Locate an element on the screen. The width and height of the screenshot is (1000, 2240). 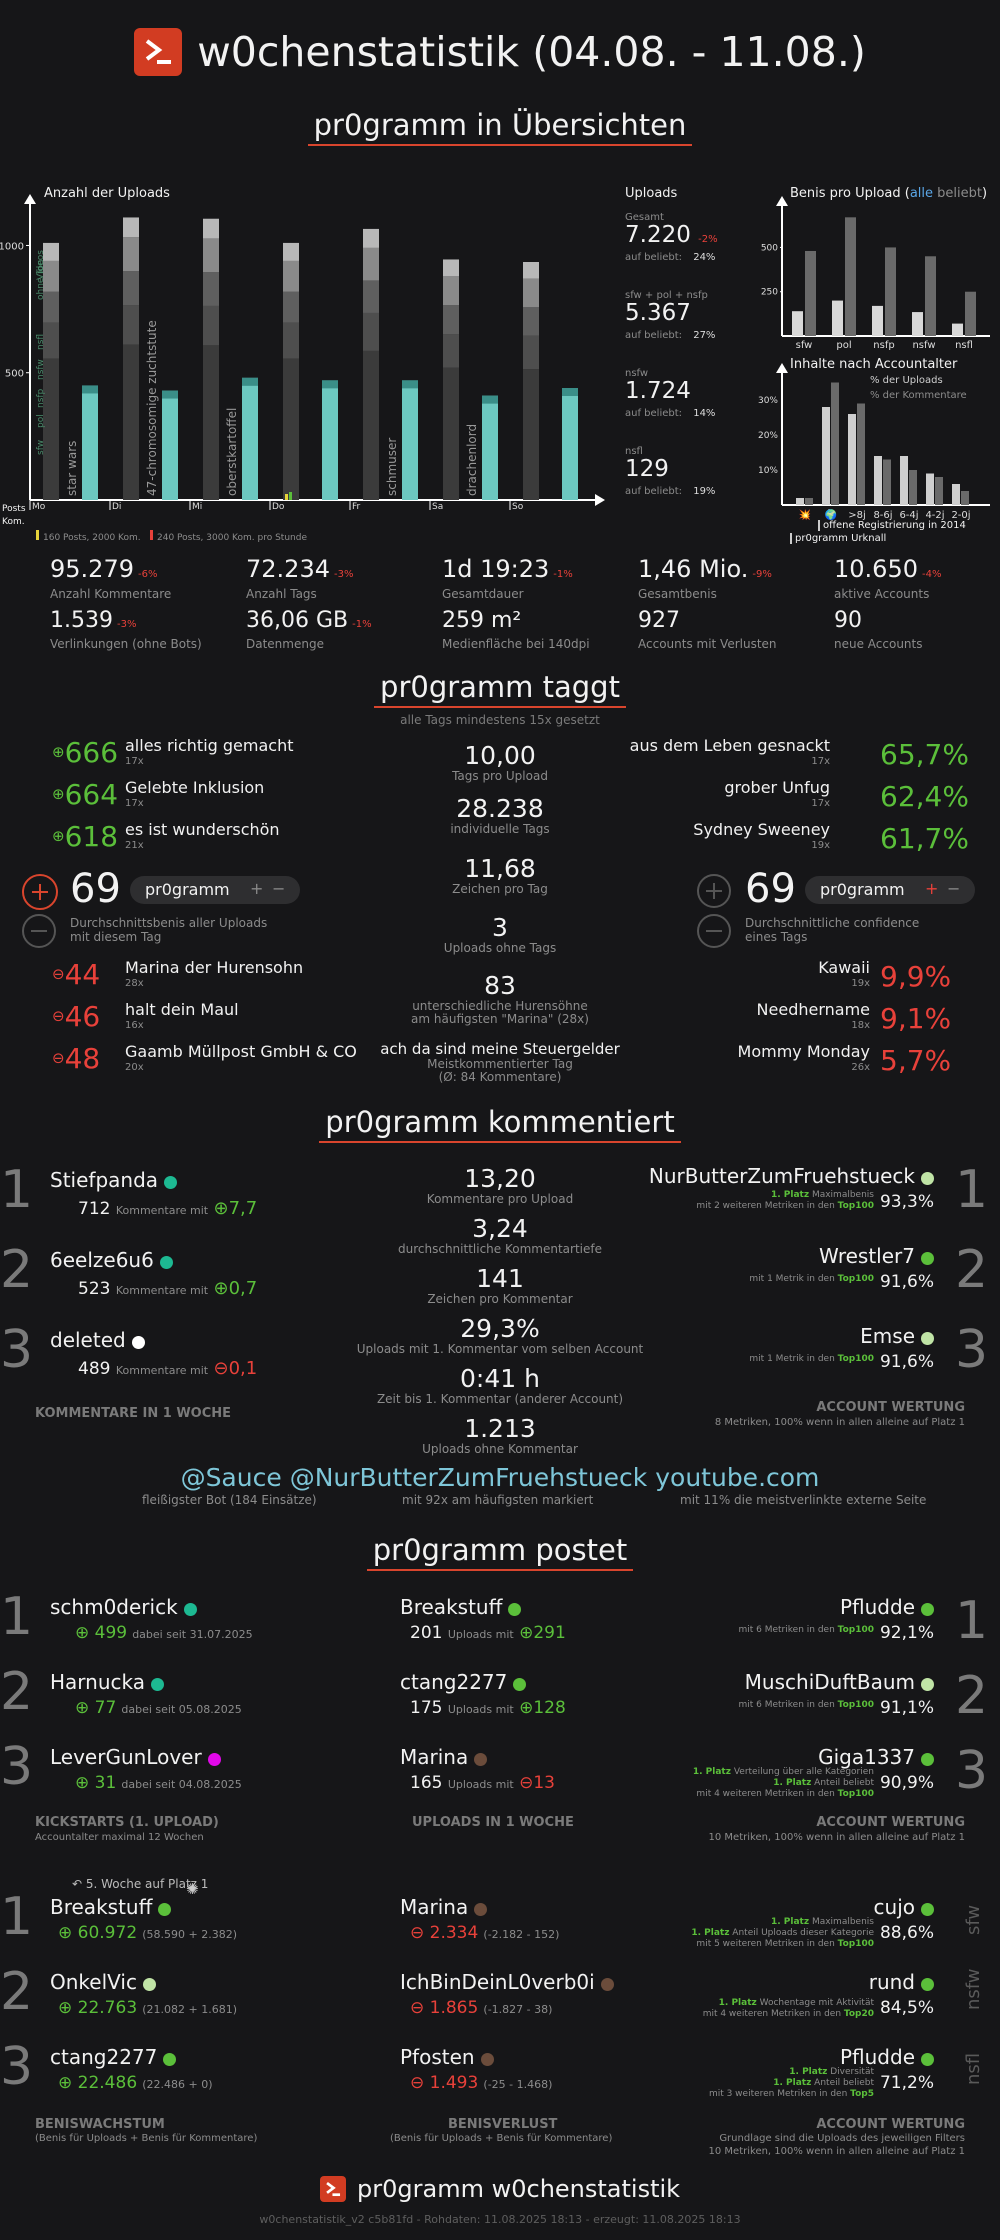
user-name: MuschiDuftBaum is located at coordinates (839, 1682).